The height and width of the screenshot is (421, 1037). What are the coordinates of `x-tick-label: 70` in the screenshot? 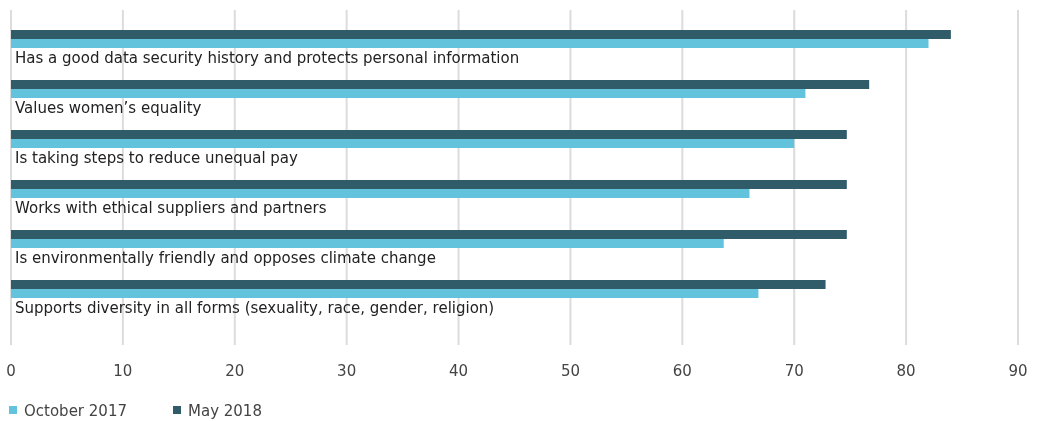 It's located at (794, 371).